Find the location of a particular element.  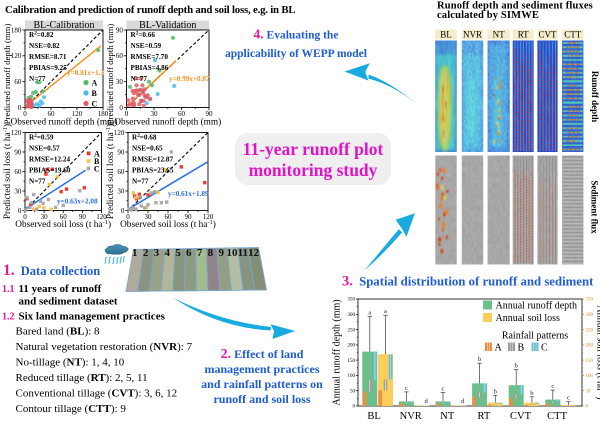

svg-text: Rainfall patterns is located at coordinates (535, 336).